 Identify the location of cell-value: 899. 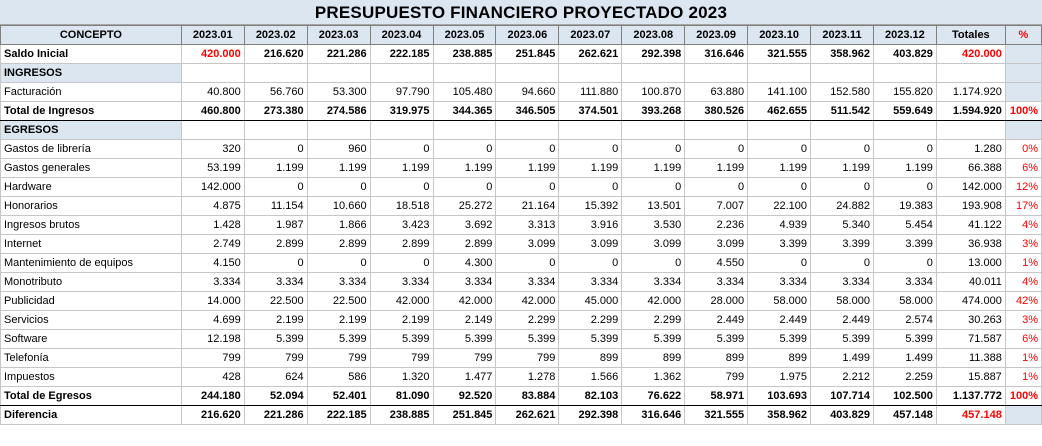
(653, 358).